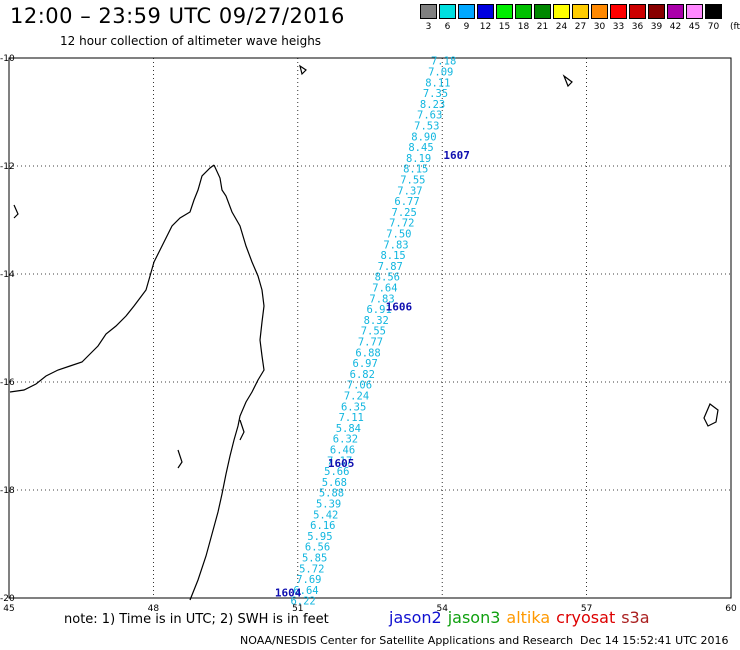 Image resolution: width=740 pixels, height=650 pixels. What do you see at coordinates (154, 609) in the screenshot?
I see `lon-tick-label: 48` at bounding box center [154, 609].